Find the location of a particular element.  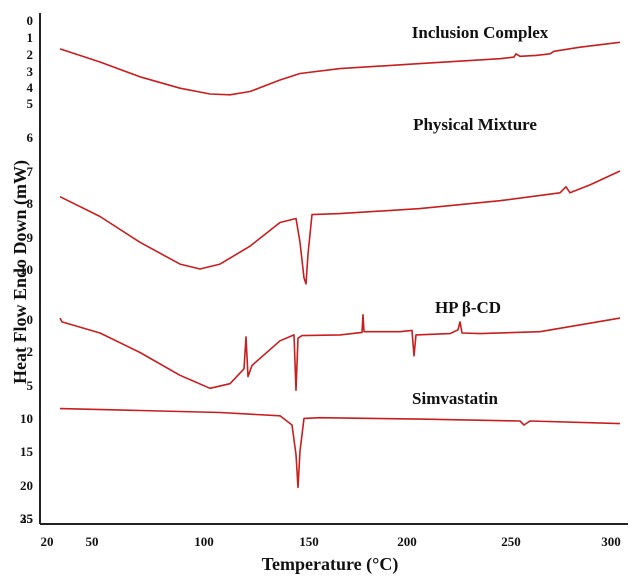

series-label: Inclusion Complex is located at coordinates (480, 32).